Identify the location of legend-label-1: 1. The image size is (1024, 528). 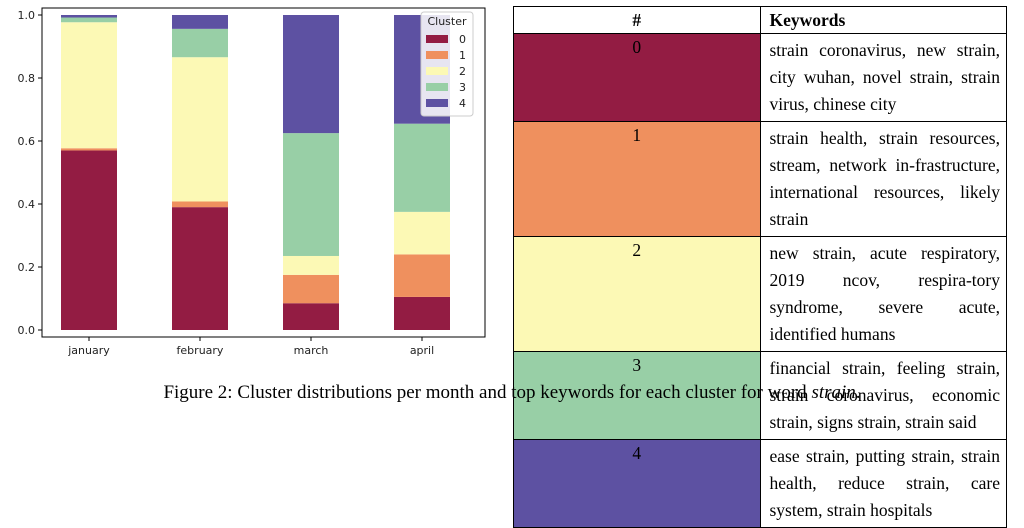
(462, 55).